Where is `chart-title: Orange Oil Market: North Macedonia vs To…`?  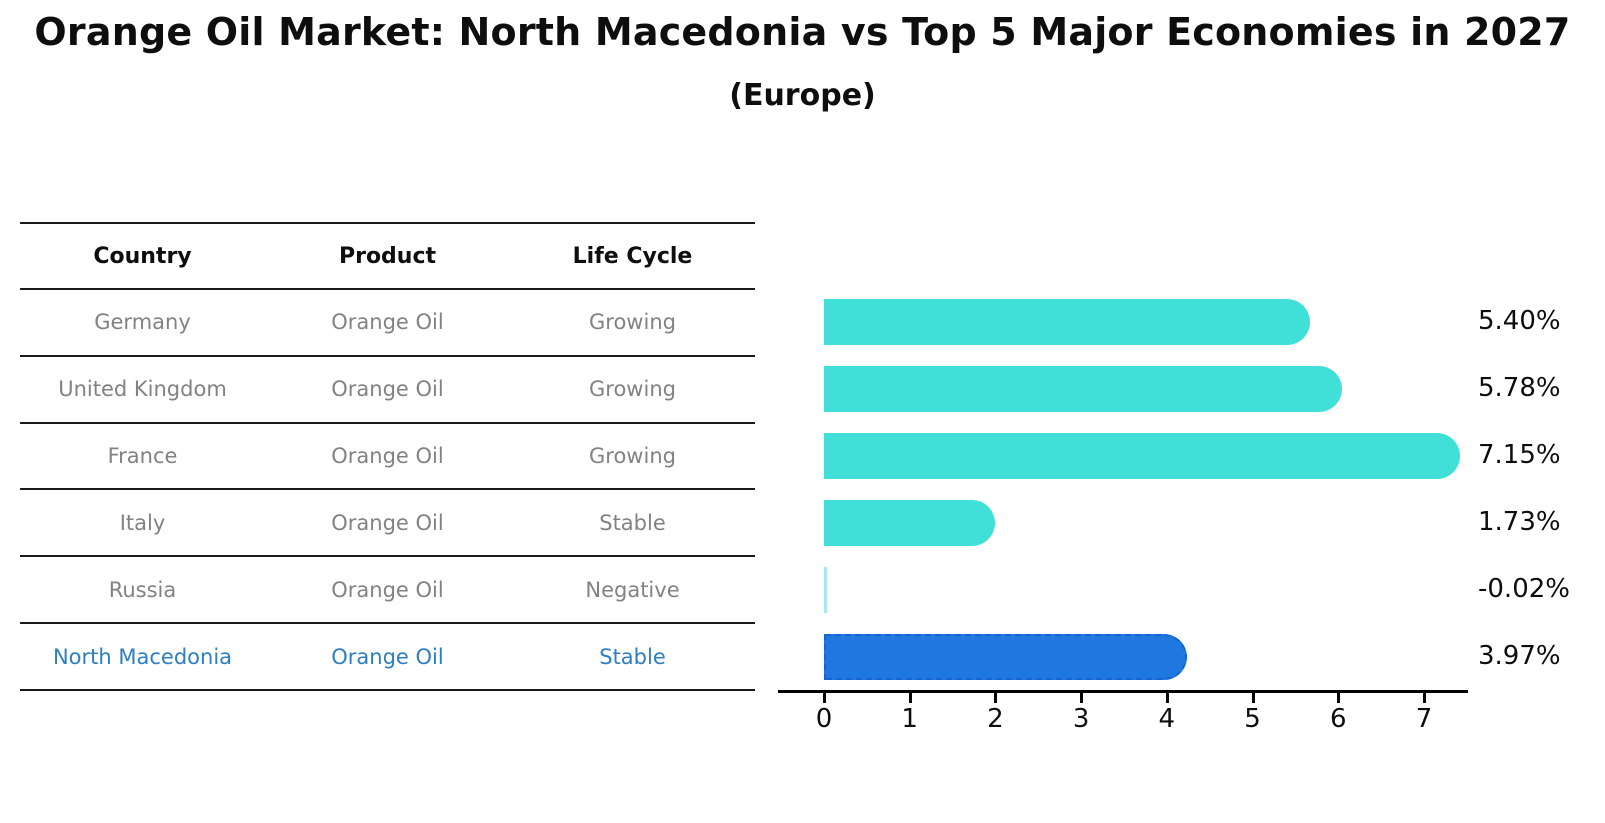 chart-title: Orange Oil Market: North Macedonia vs To… is located at coordinates (802, 32).